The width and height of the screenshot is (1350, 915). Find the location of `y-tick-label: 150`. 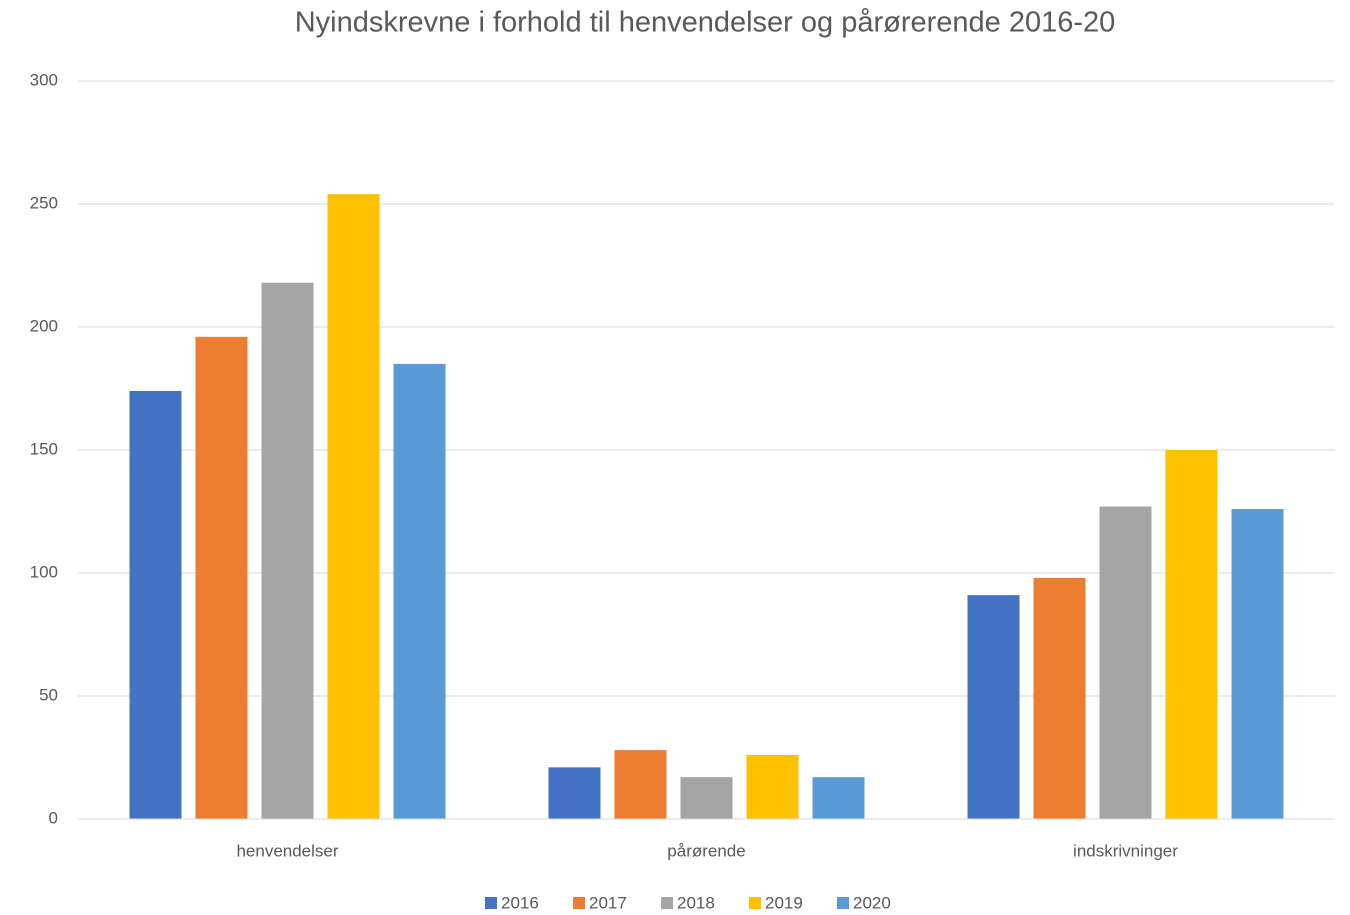

y-tick-label: 150 is located at coordinates (44, 448).